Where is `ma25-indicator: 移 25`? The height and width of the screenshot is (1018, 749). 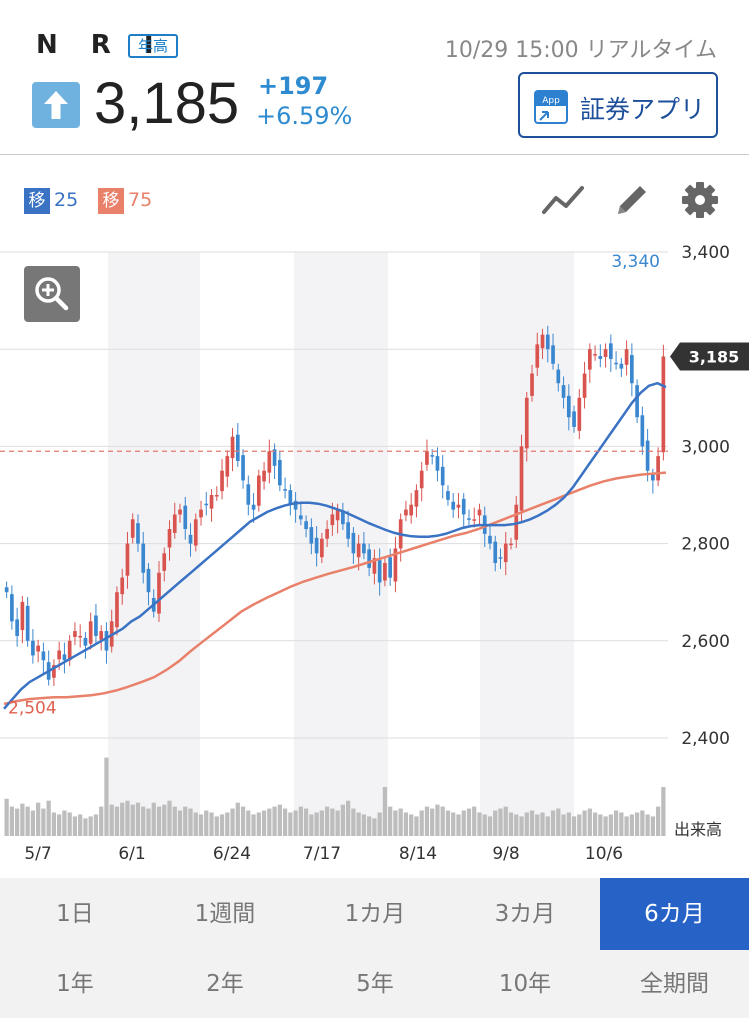 ma25-indicator: 移 25 is located at coordinates (51, 200).